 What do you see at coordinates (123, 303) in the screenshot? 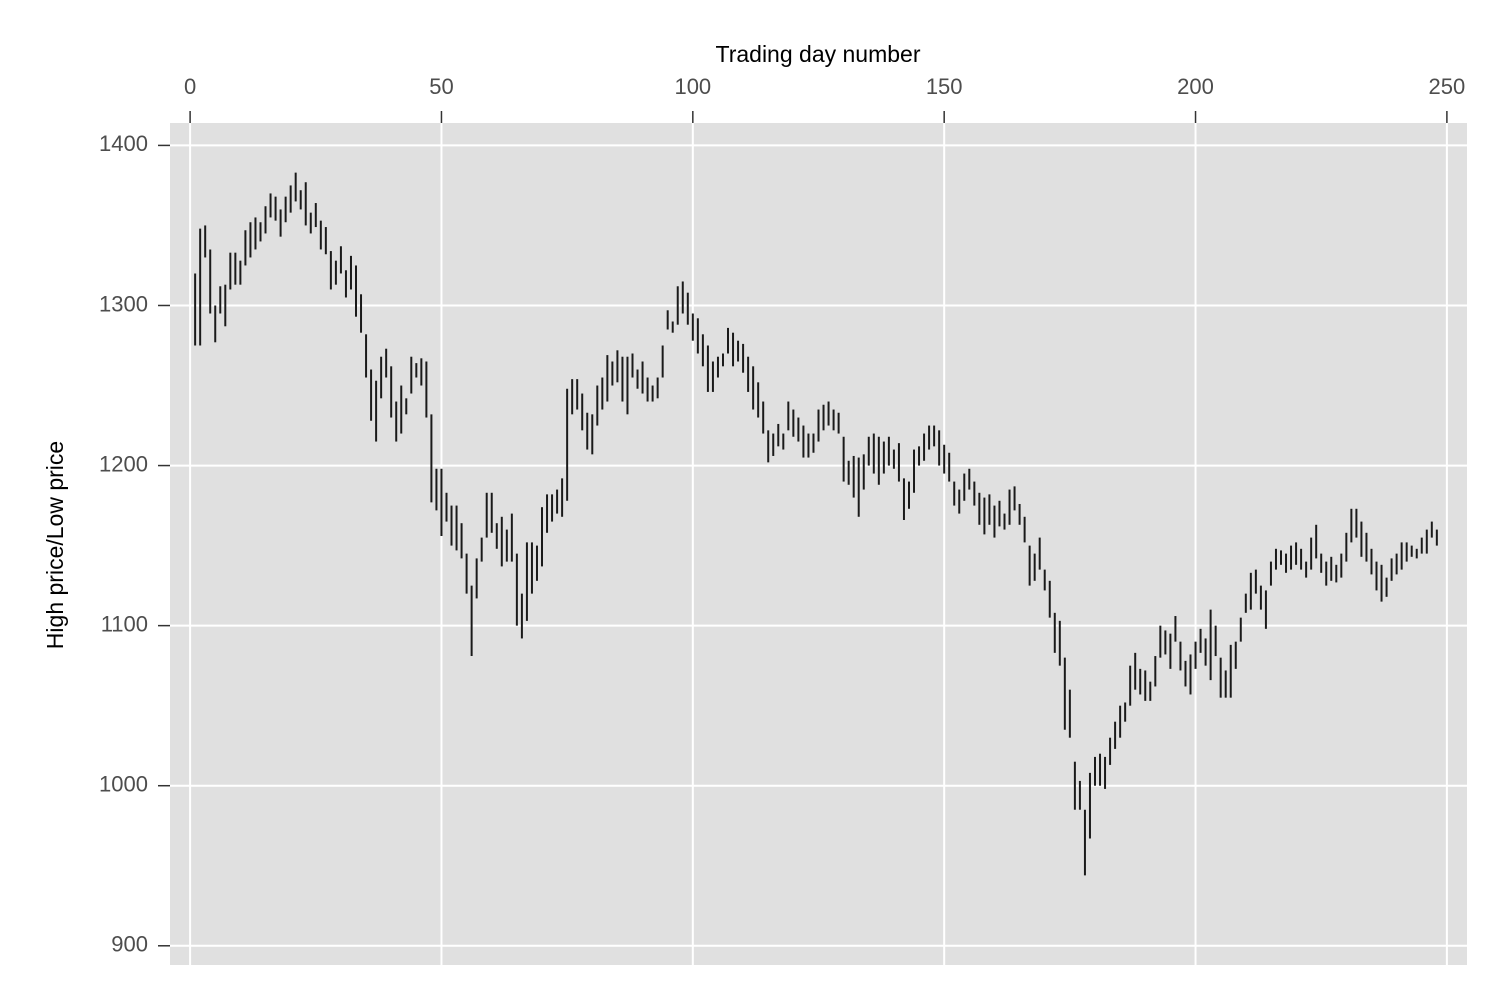
I see `y-tick-label: 1300` at bounding box center [123, 303].